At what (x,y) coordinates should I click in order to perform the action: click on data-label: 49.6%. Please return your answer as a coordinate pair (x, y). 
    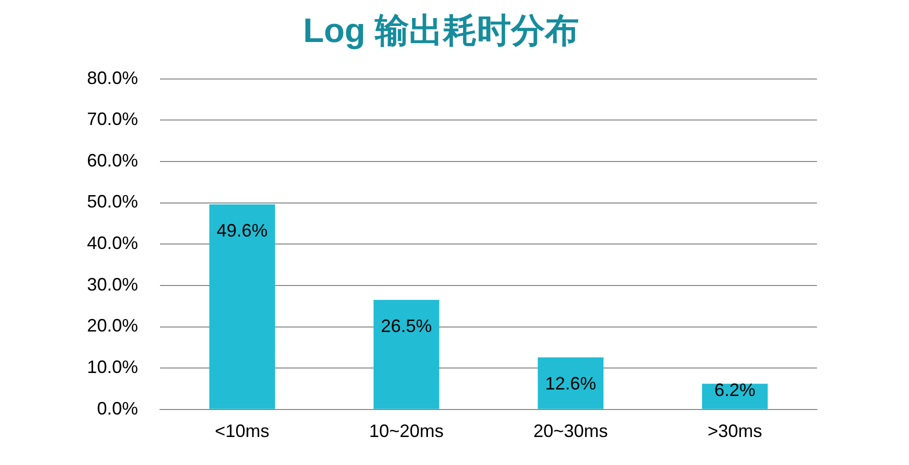
    Looking at the image, I should click on (242, 230).